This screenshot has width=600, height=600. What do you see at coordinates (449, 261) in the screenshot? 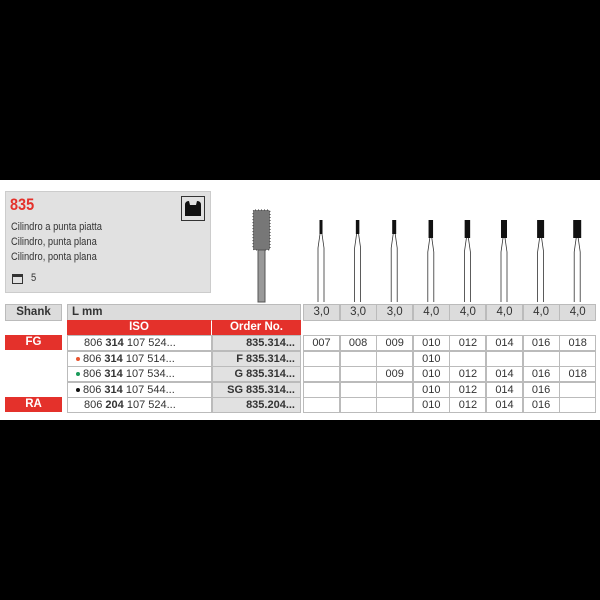
I see `bur-profiles` at bounding box center [449, 261].